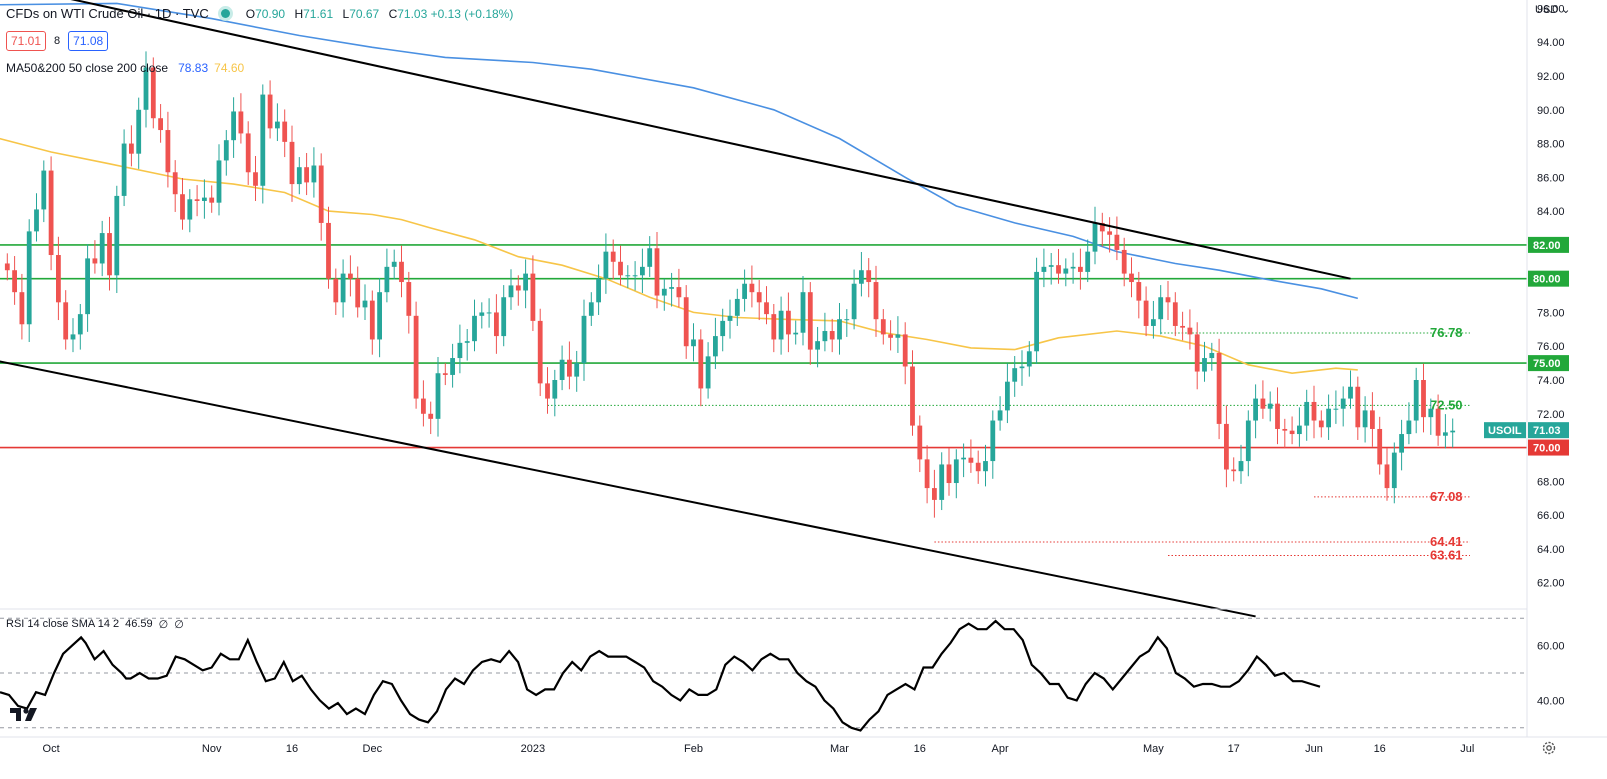  Describe the element at coordinates (839, 749) in the screenshot. I see `time-tick-label: Mar` at that location.